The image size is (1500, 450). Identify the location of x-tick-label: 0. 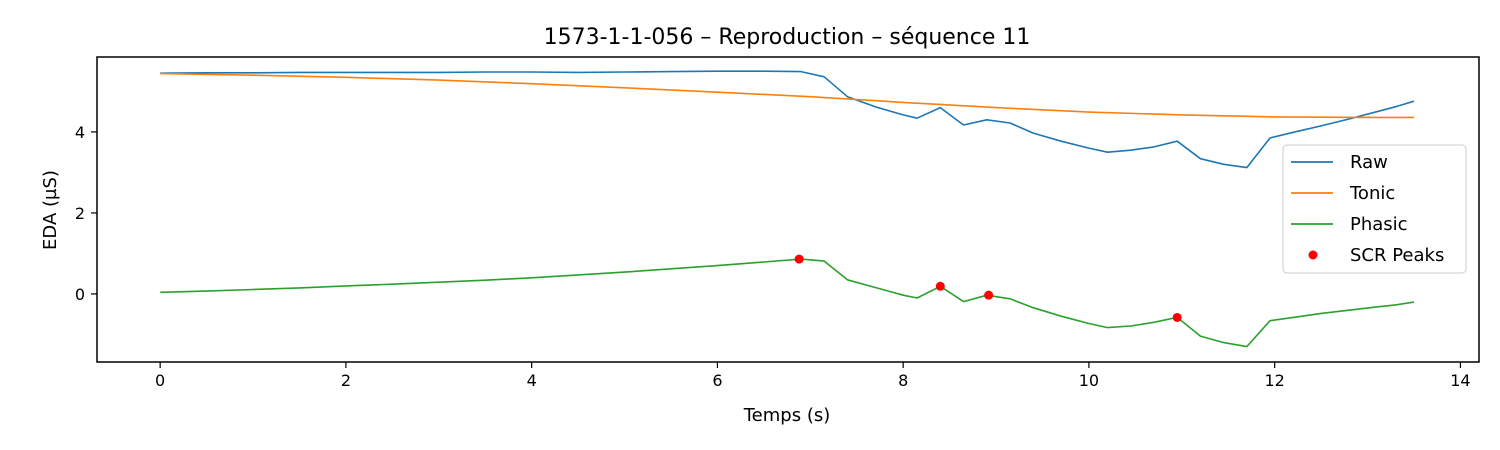
(160, 380).